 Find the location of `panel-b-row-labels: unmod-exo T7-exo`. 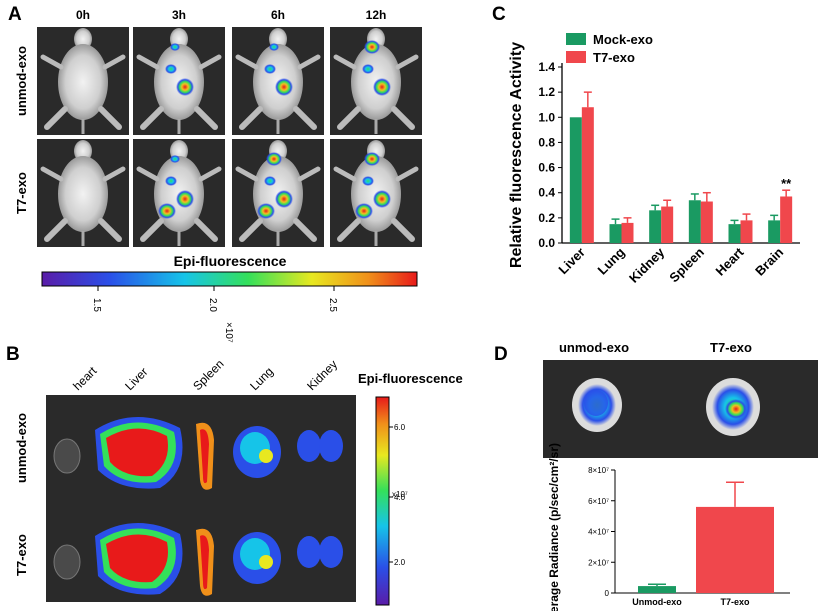

panel-b-row-labels: unmod-exo T7-exo is located at coordinates (21, 494).